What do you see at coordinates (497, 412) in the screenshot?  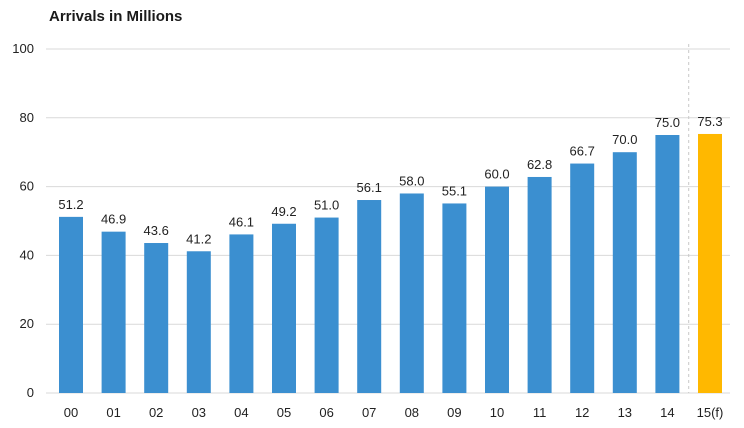 I see `x-tick-label: 10` at bounding box center [497, 412].